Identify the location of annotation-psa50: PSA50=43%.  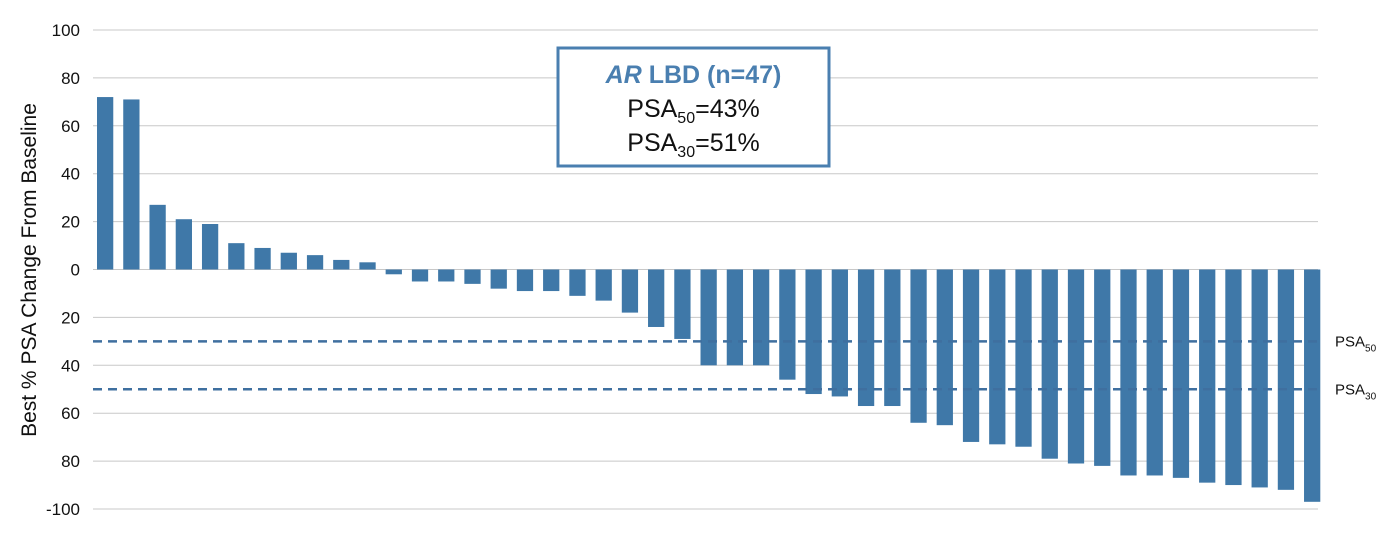
(693, 111).